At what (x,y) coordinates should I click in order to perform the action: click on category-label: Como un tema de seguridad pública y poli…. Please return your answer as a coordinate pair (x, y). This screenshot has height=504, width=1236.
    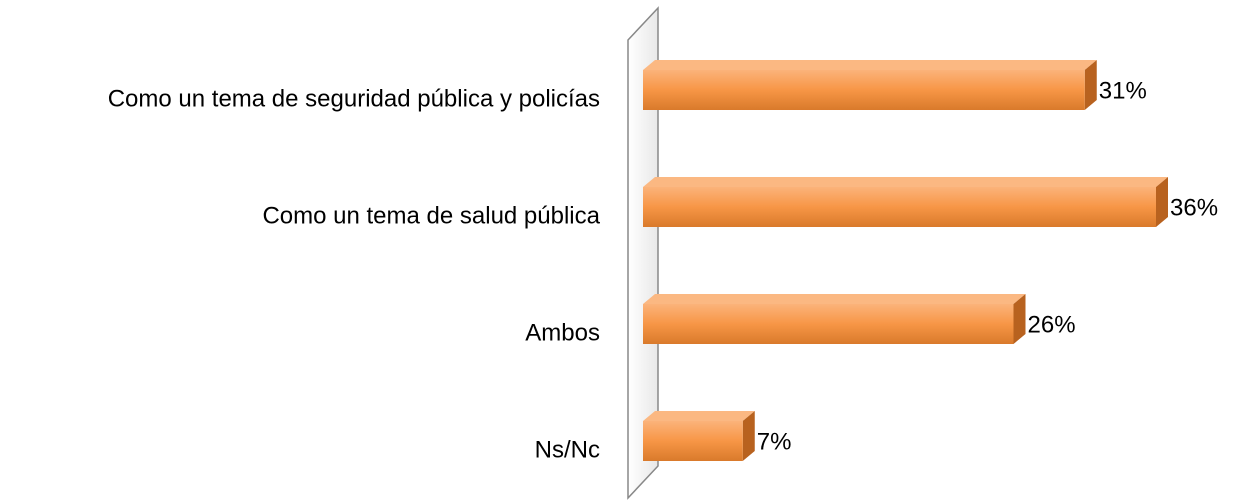
    Looking at the image, I should click on (354, 98).